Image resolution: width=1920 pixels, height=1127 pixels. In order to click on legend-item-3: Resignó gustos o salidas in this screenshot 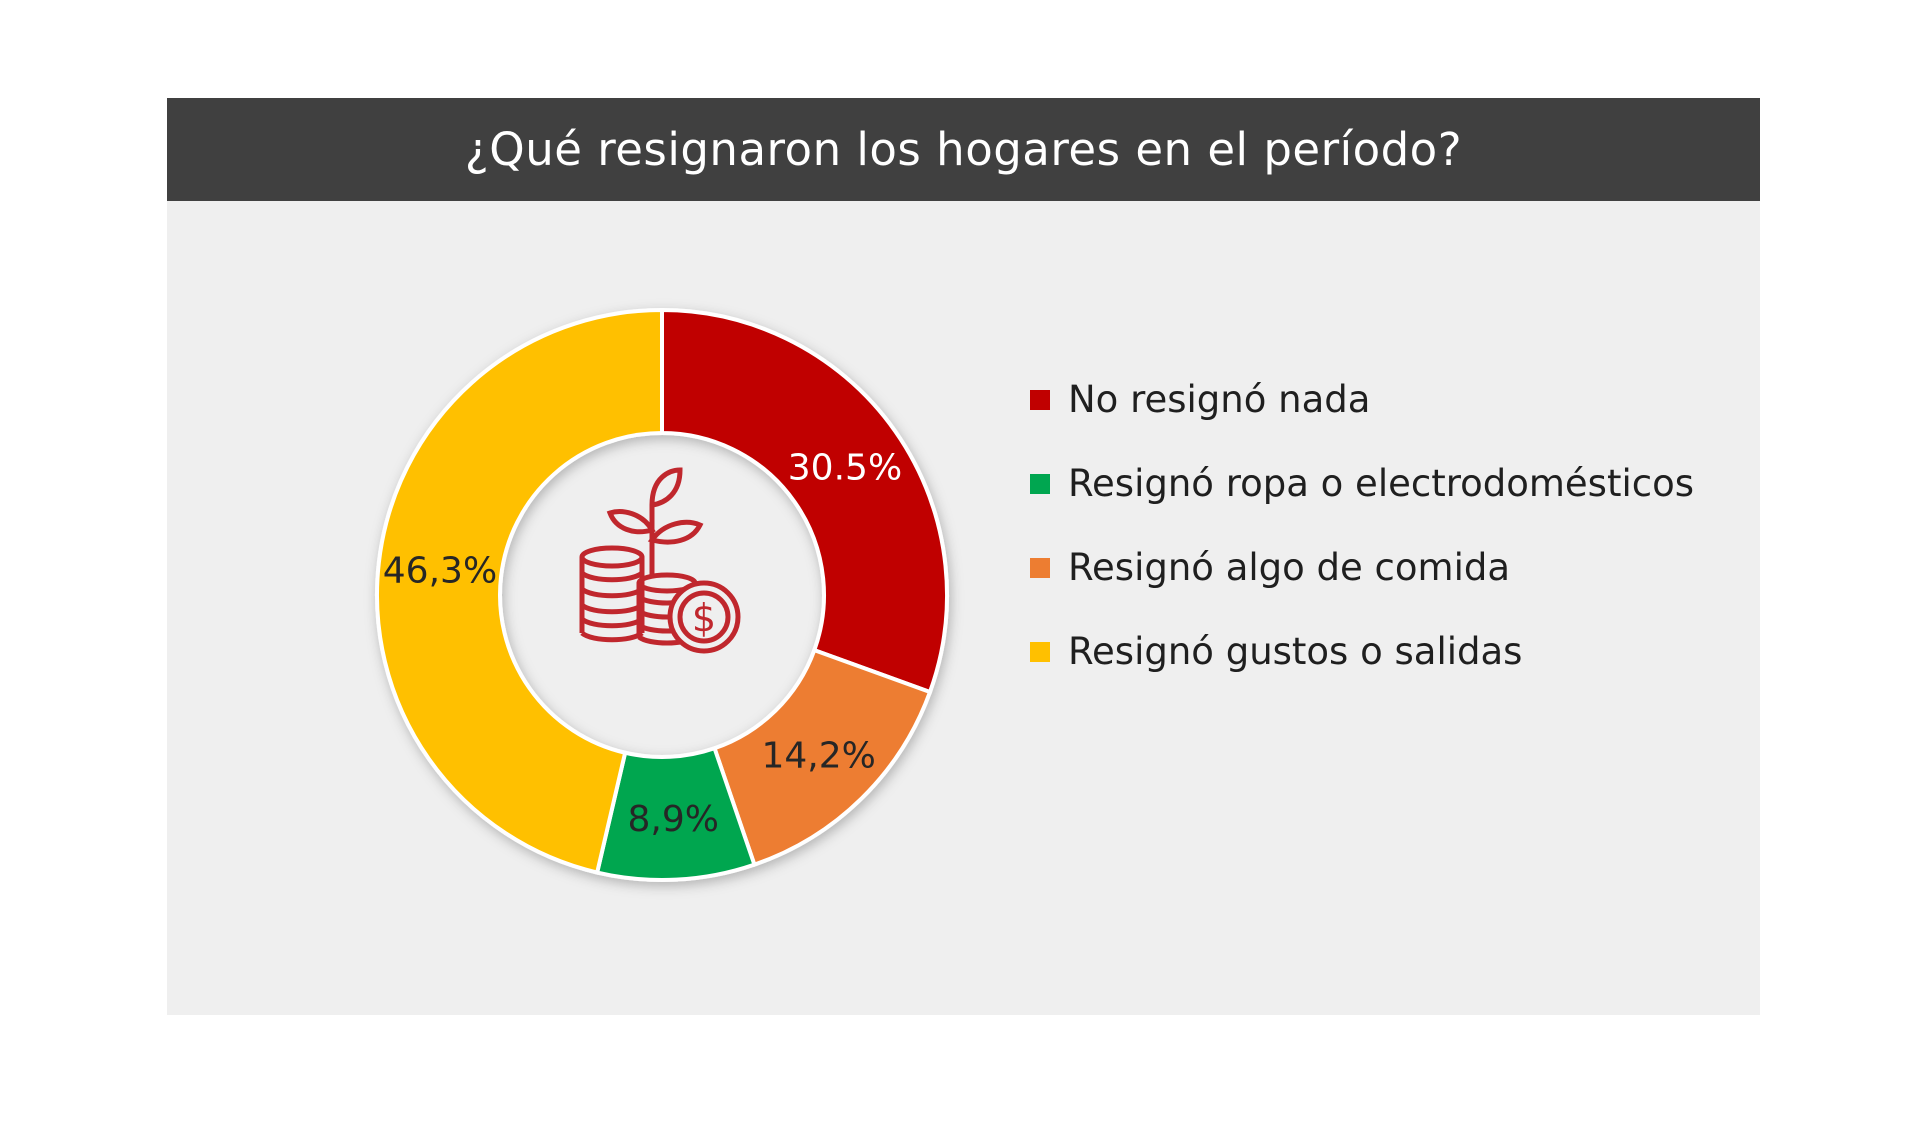, I will do `click(1276, 651)`.